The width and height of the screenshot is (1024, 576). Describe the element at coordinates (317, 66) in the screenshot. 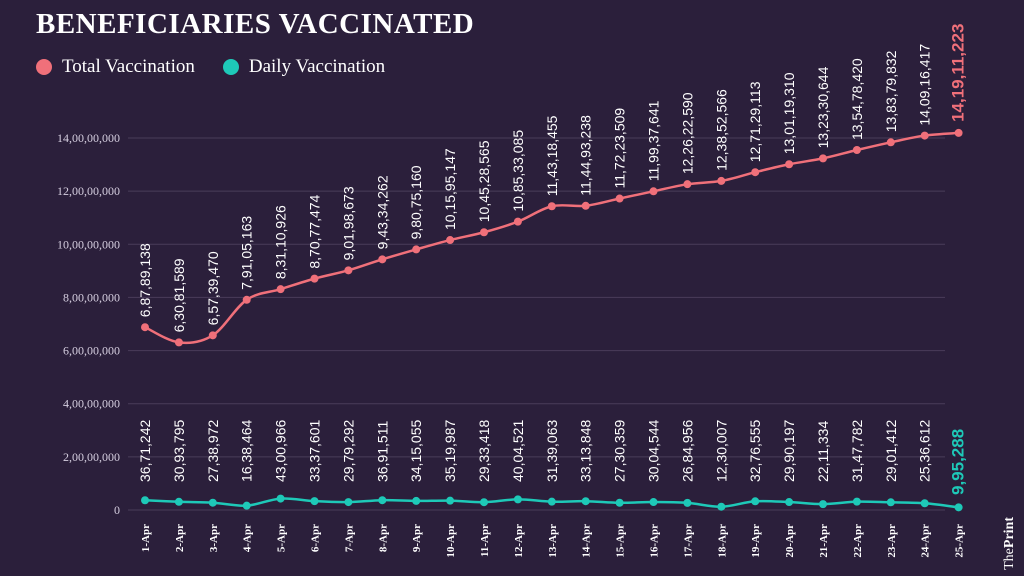

I see `legend-daily-label: Daily Vaccination` at that location.